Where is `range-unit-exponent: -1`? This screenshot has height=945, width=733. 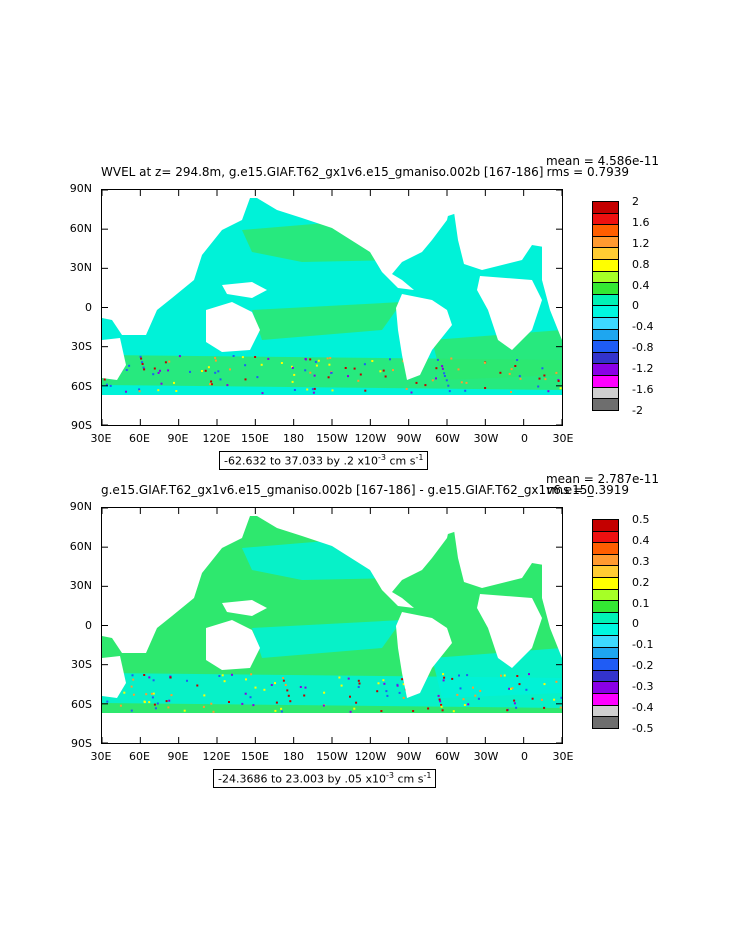 range-unit-exponent: -1 is located at coordinates (427, 775).